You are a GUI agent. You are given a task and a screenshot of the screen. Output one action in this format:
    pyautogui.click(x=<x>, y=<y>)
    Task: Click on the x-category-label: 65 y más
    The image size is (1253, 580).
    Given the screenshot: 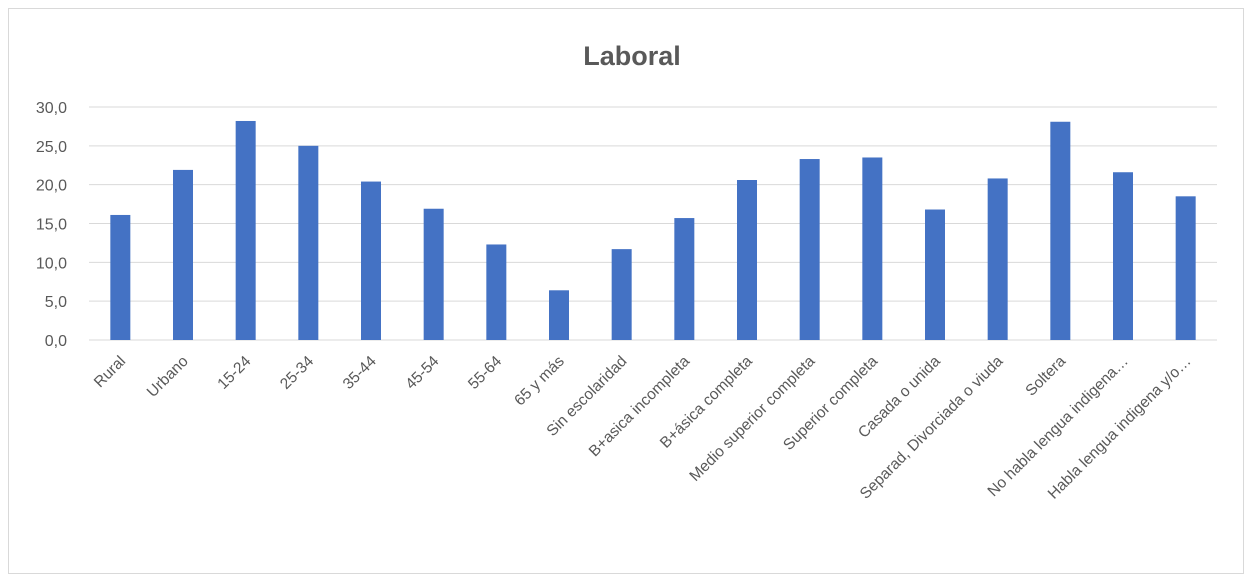 What is the action you would take?
    pyautogui.click(x=539, y=381)
    